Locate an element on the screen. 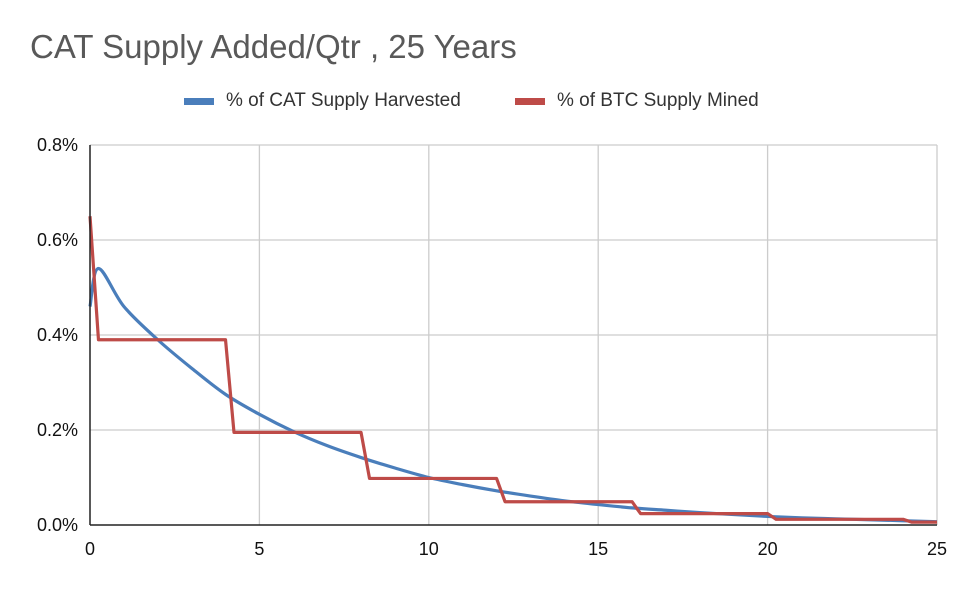 The image size is (966, 590). legend-label-btc: % of BTC Supply Mined is located at coordinates (658, 100).